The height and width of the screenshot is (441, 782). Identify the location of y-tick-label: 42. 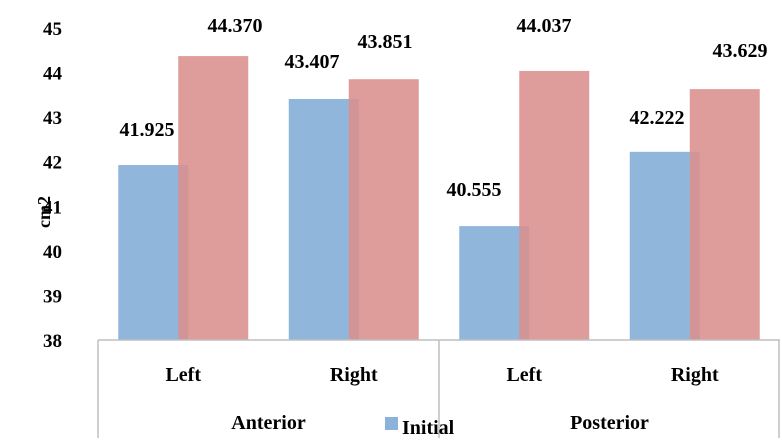
(52, 163).